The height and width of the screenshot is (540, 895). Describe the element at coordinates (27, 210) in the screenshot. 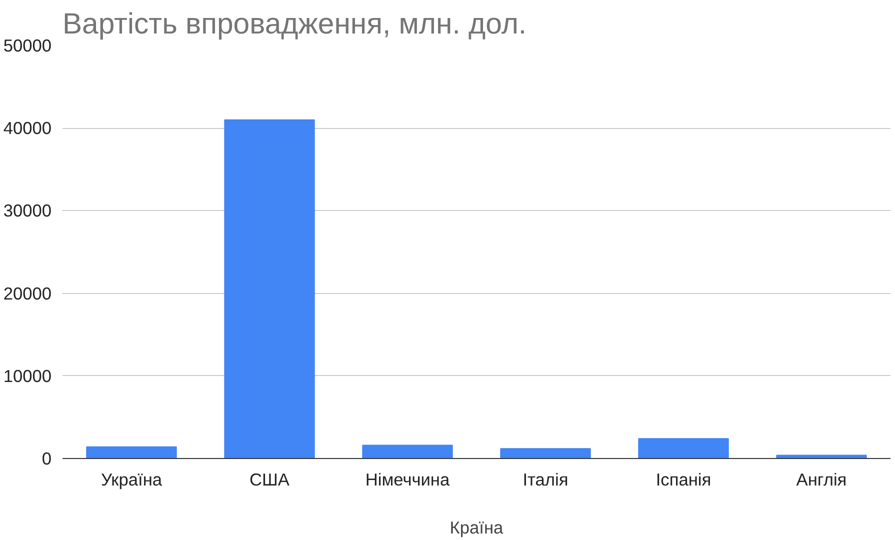

I see `y-tick-label: 30000` at that location.